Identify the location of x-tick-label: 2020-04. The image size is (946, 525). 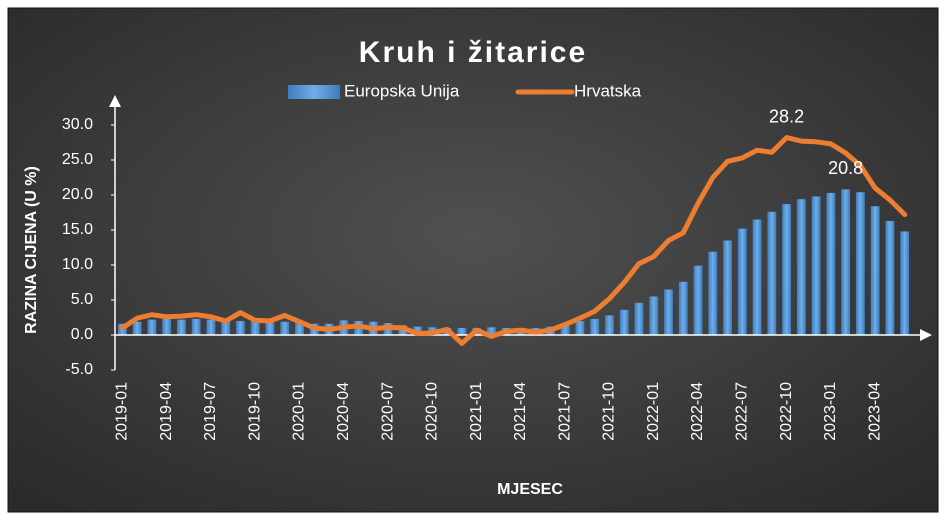
(343, 411).